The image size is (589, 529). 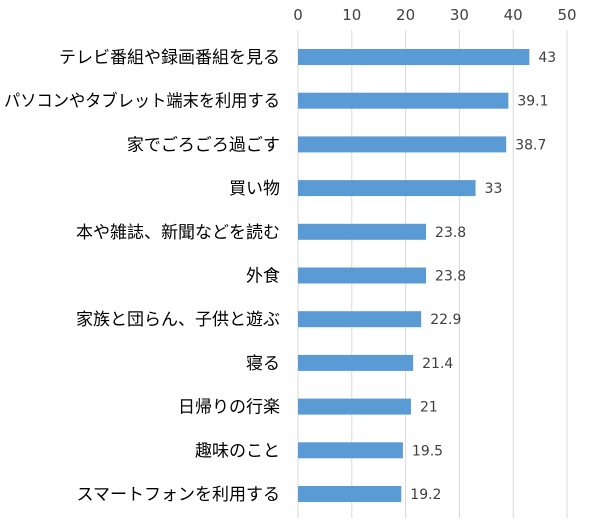 What do you see at coordinates (566, 15) in the screenshot?
I see `x-tick-label: 50` at bounding box center [566, 15].